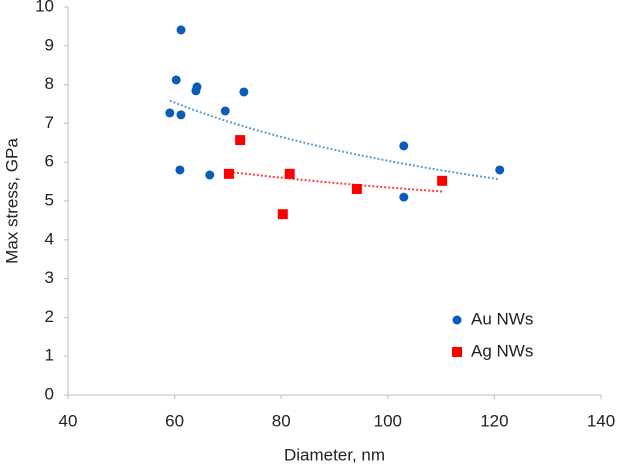  What do you see at coordinates (388, 420) in the screenshot?
I see `x-tick-label: 100` at bounding box center [388, 420].